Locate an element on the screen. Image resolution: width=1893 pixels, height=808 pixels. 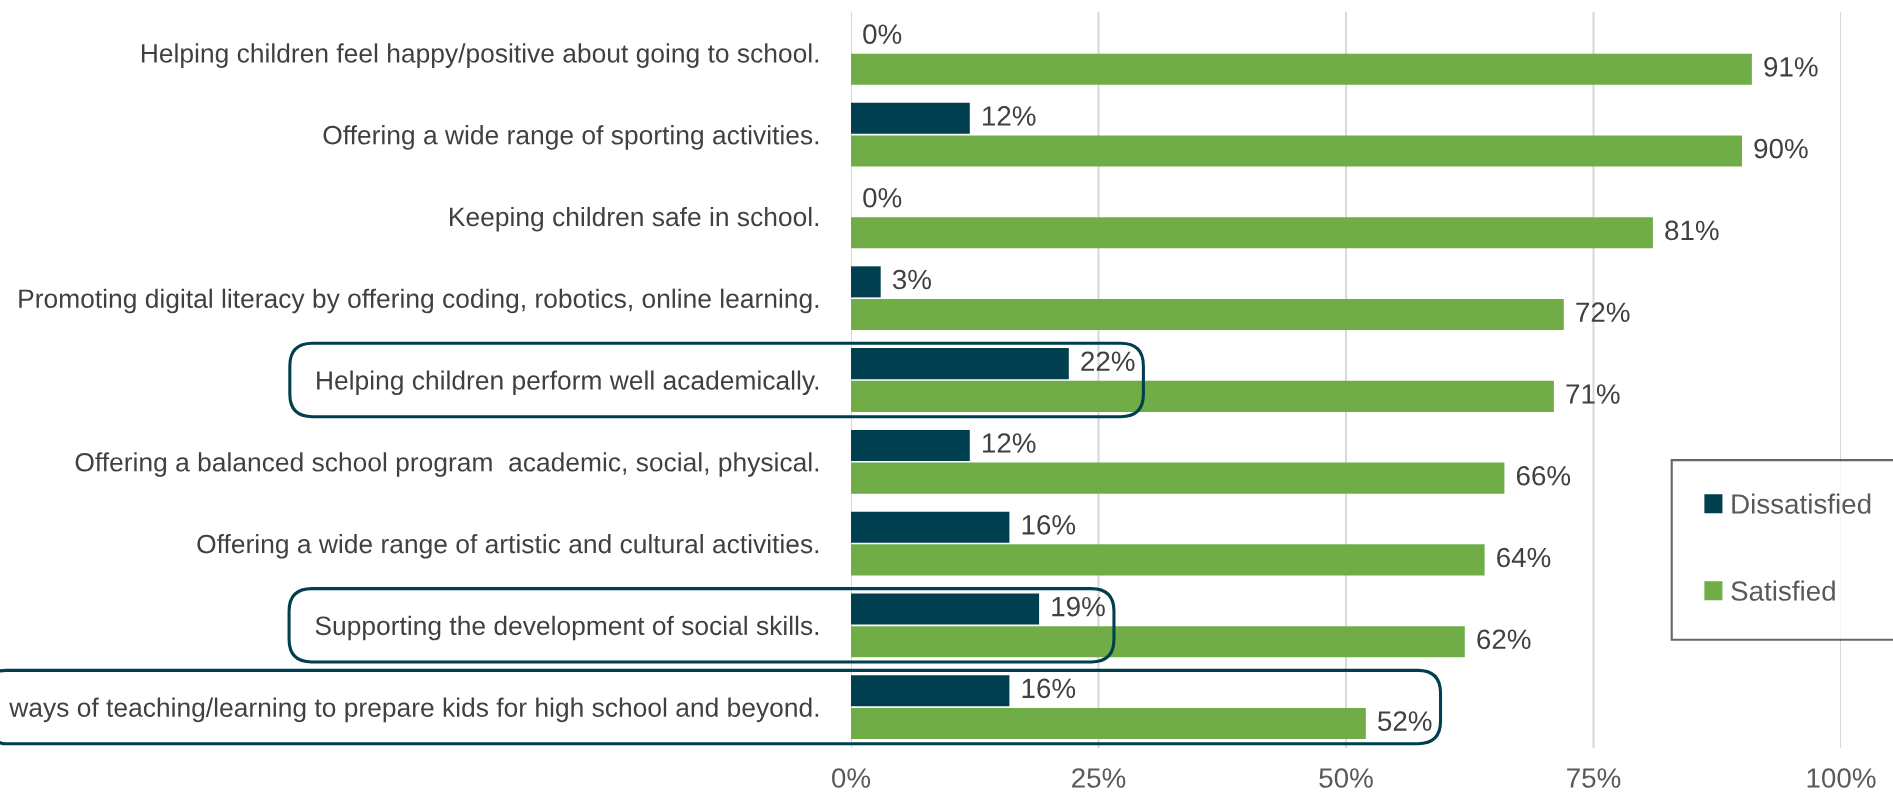
legend-label: Dissatisfied is located at coordinates (1801, 503).